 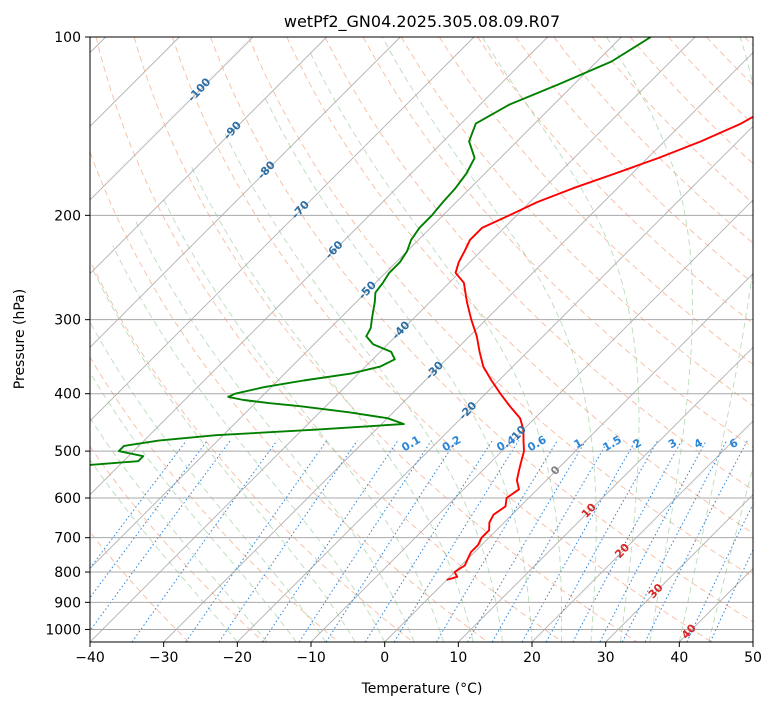 I want to click on x-tick-label: 40, so click(x=679, y=658).